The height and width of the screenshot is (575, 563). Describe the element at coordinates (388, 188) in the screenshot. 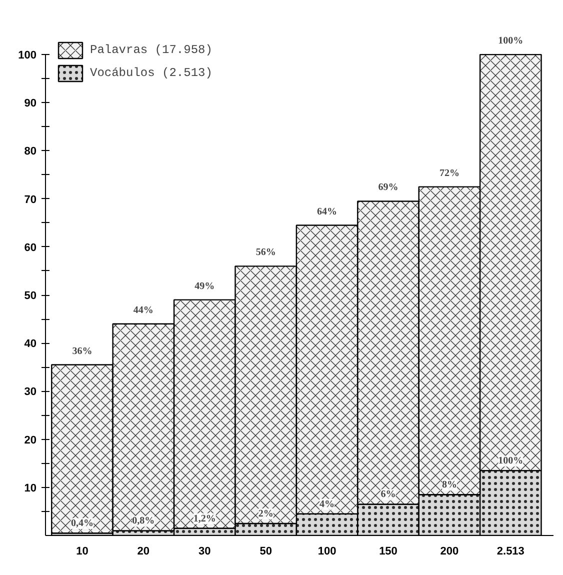

I see `total-label: 69%` at that location.